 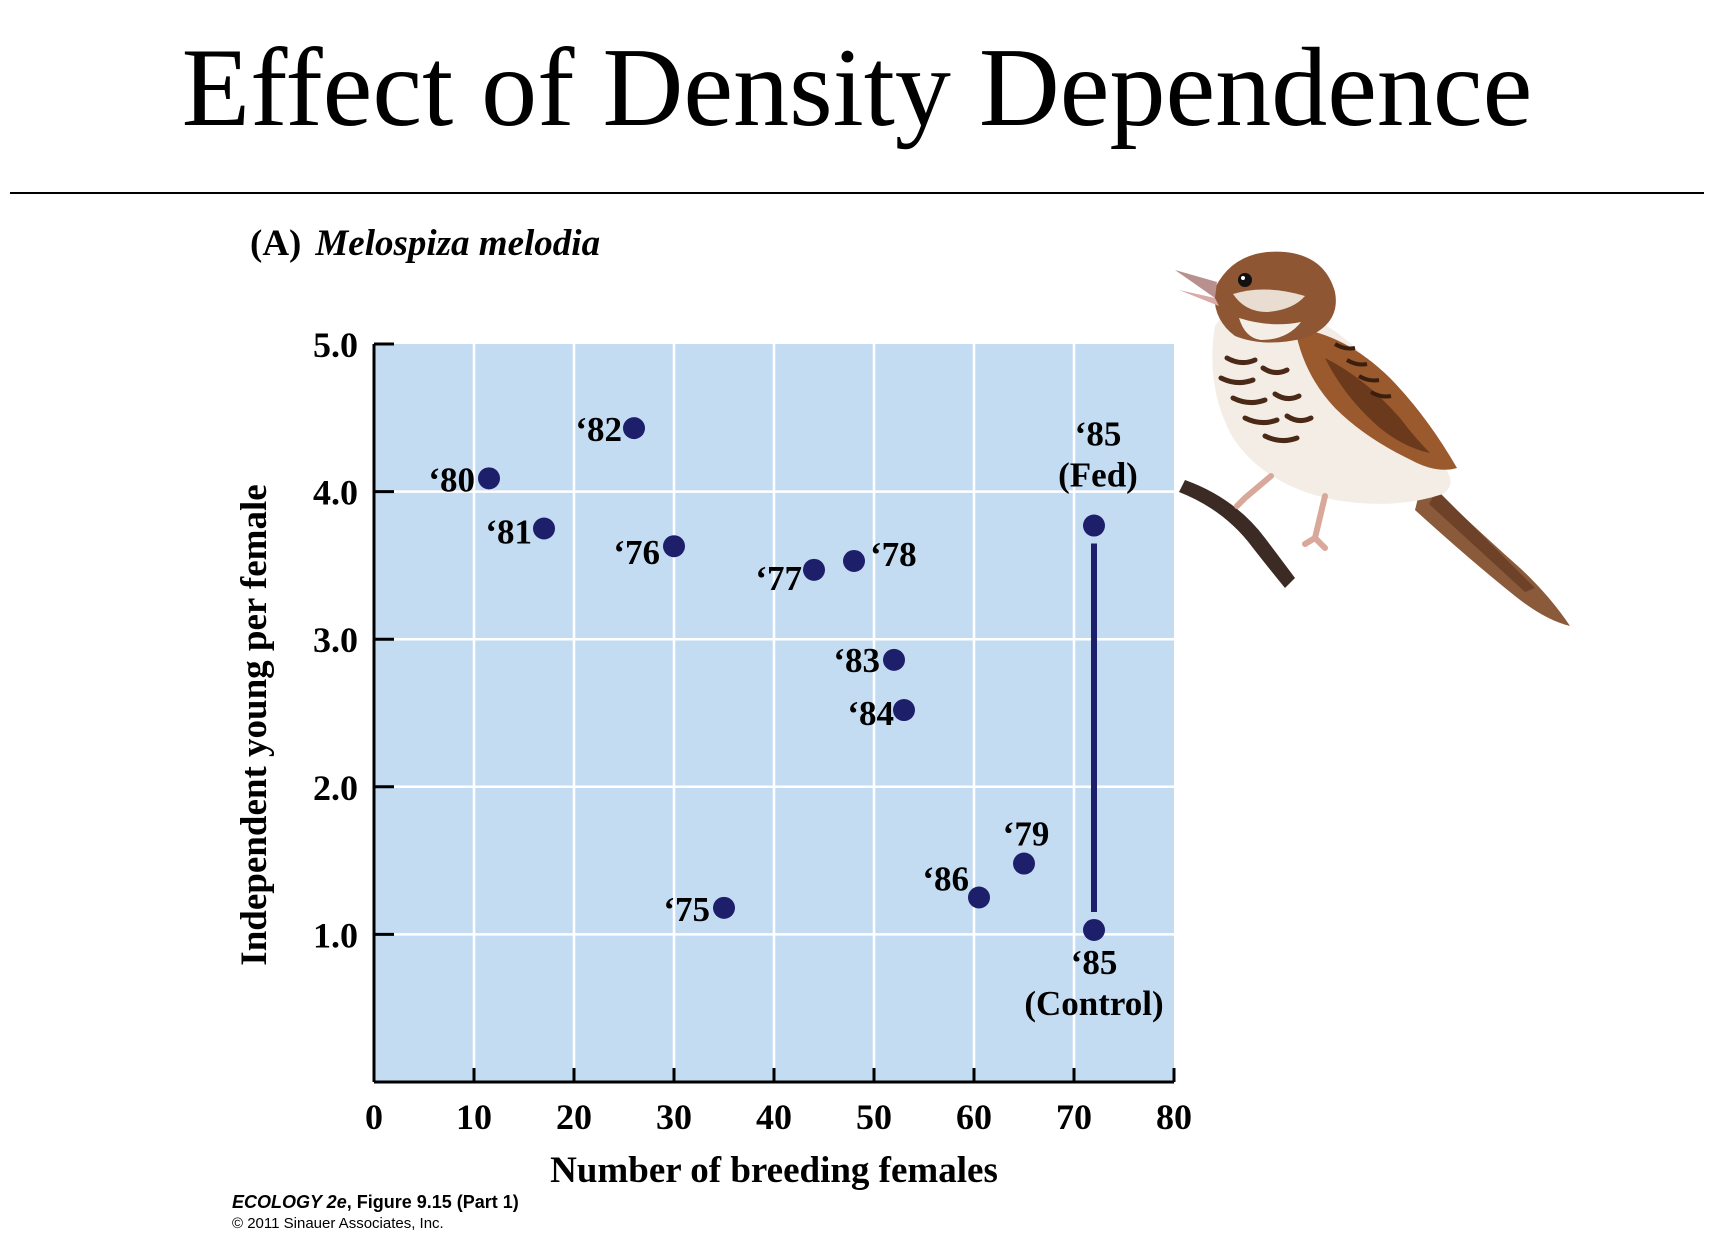 I want to click on slide-title: Effect of Density Dependence, so click(x=857, y=88).